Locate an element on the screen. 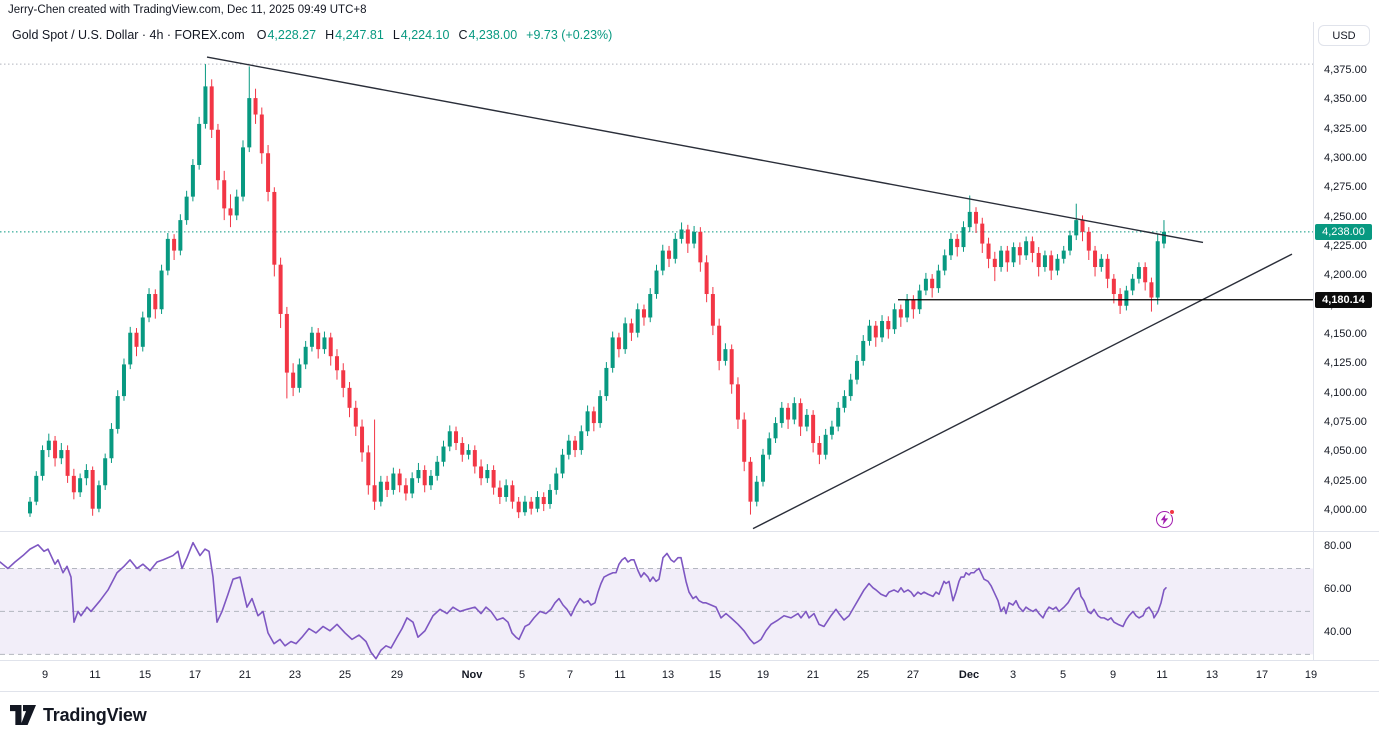 This screenshot has width=1379, height=740. high-label: H is located at coordinates (330, 35).